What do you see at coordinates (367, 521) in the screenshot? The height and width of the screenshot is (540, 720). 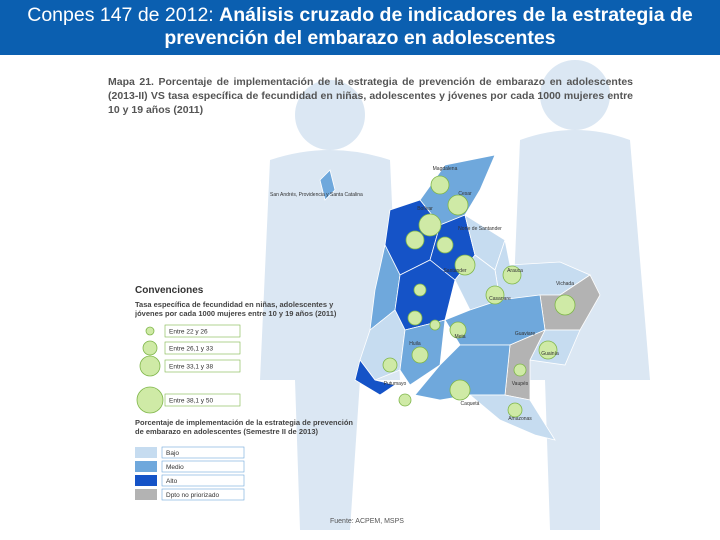 I see `source: Fuente: ACPEM, MSPS` at bounding box center [367, 521].